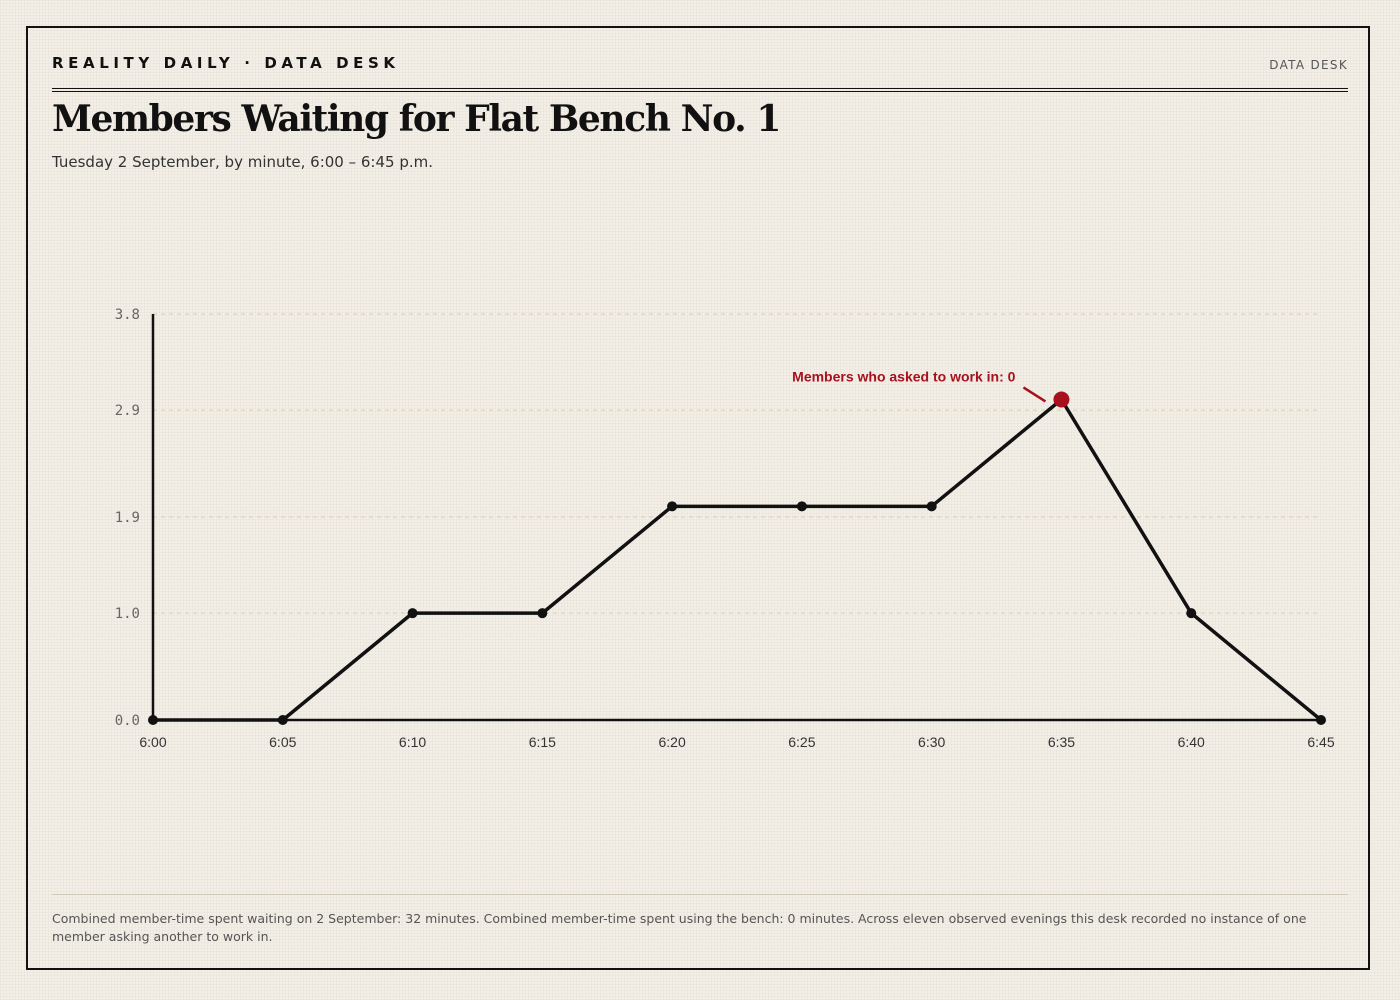 This screenshot has height=1000, width=1400. Describe the element at coordinates (1308, 65) in the screenshot. I see `section-label: DATA DESK` at that location.